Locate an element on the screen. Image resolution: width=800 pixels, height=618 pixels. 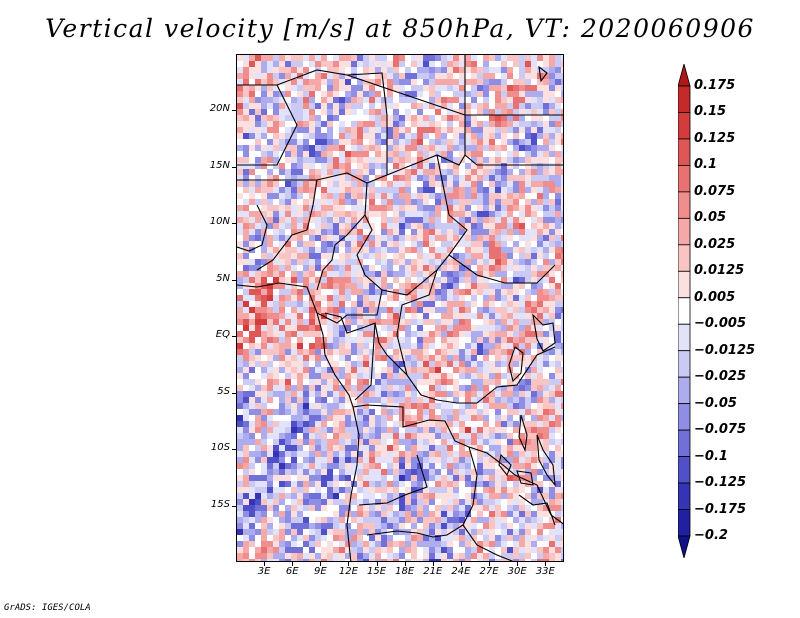
lat-label: 15N is located at coordinates (219, 165).